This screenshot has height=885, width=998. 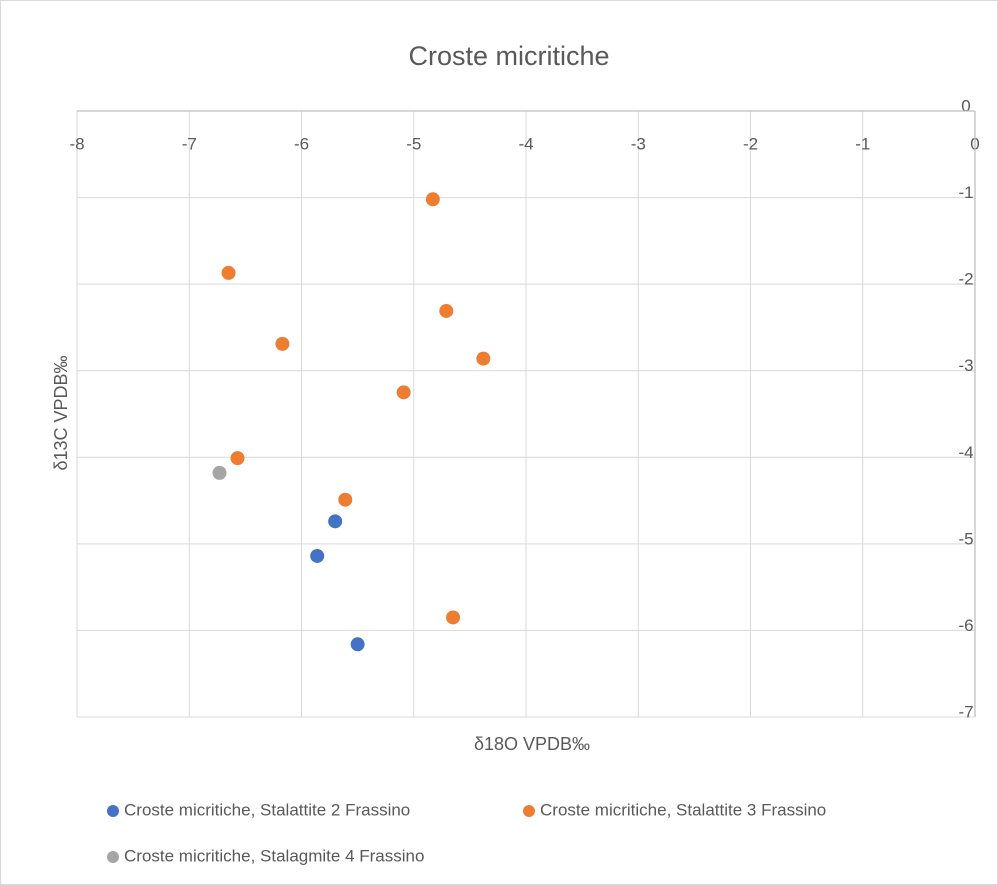 What do you see at coordinates (525, 143) in the screenshot?
I see `x-tick-label: -4` at bounding box center [525, 143].